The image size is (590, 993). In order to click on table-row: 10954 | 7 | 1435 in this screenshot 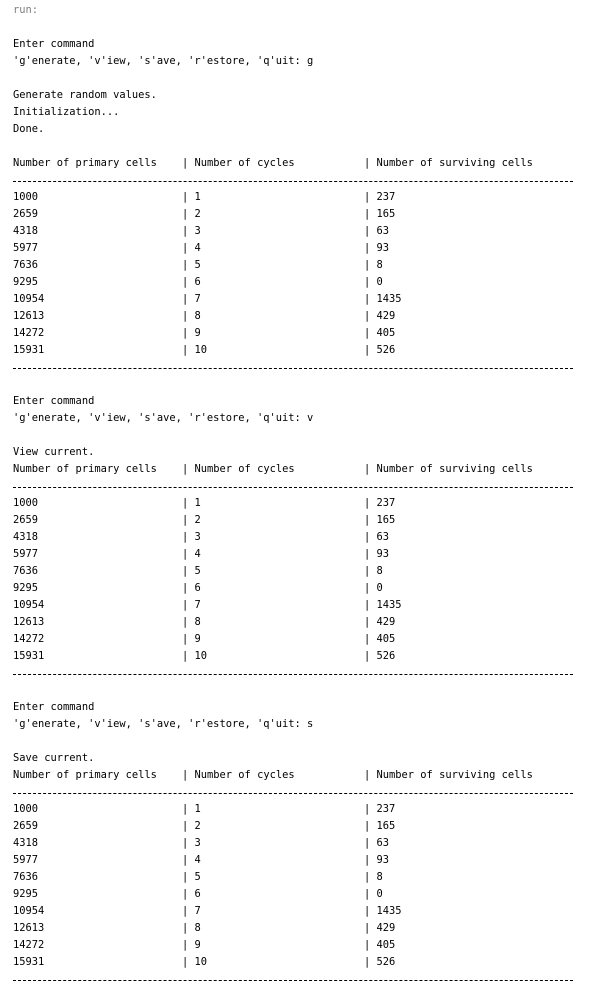, I will do `click(293, 911)`.